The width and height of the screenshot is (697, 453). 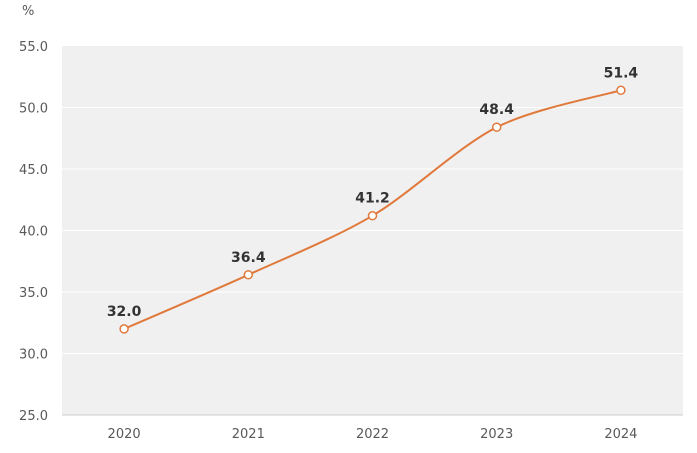 What do you see at coordinates (124, 434) in the screenshot?
I see `x-axis-label: 2020` at bounding box center [124, 434].